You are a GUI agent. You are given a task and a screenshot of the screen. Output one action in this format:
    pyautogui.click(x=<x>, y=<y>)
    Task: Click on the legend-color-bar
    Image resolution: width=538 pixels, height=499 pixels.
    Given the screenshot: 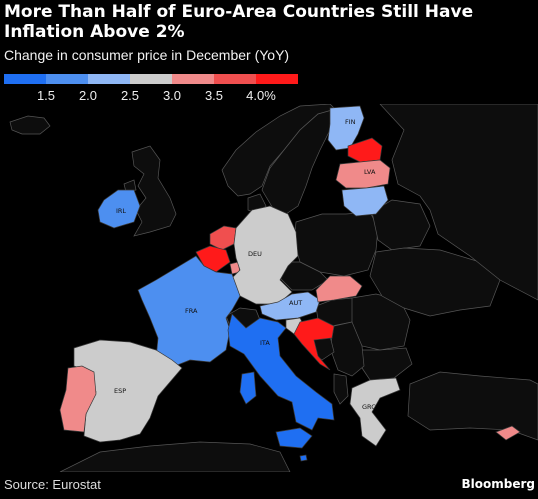 What is the action you would take?
    pyautogui.click(x=151, y=79)
    